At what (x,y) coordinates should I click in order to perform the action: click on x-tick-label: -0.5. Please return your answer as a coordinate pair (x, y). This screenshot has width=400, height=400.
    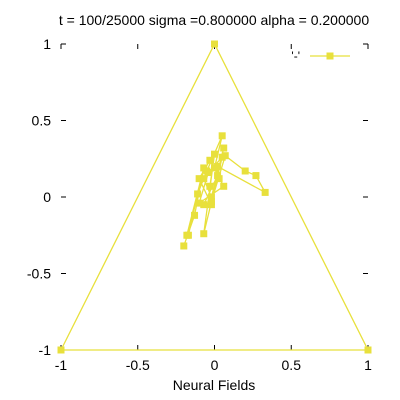
    Looking at the image, I should click on (138, 365).